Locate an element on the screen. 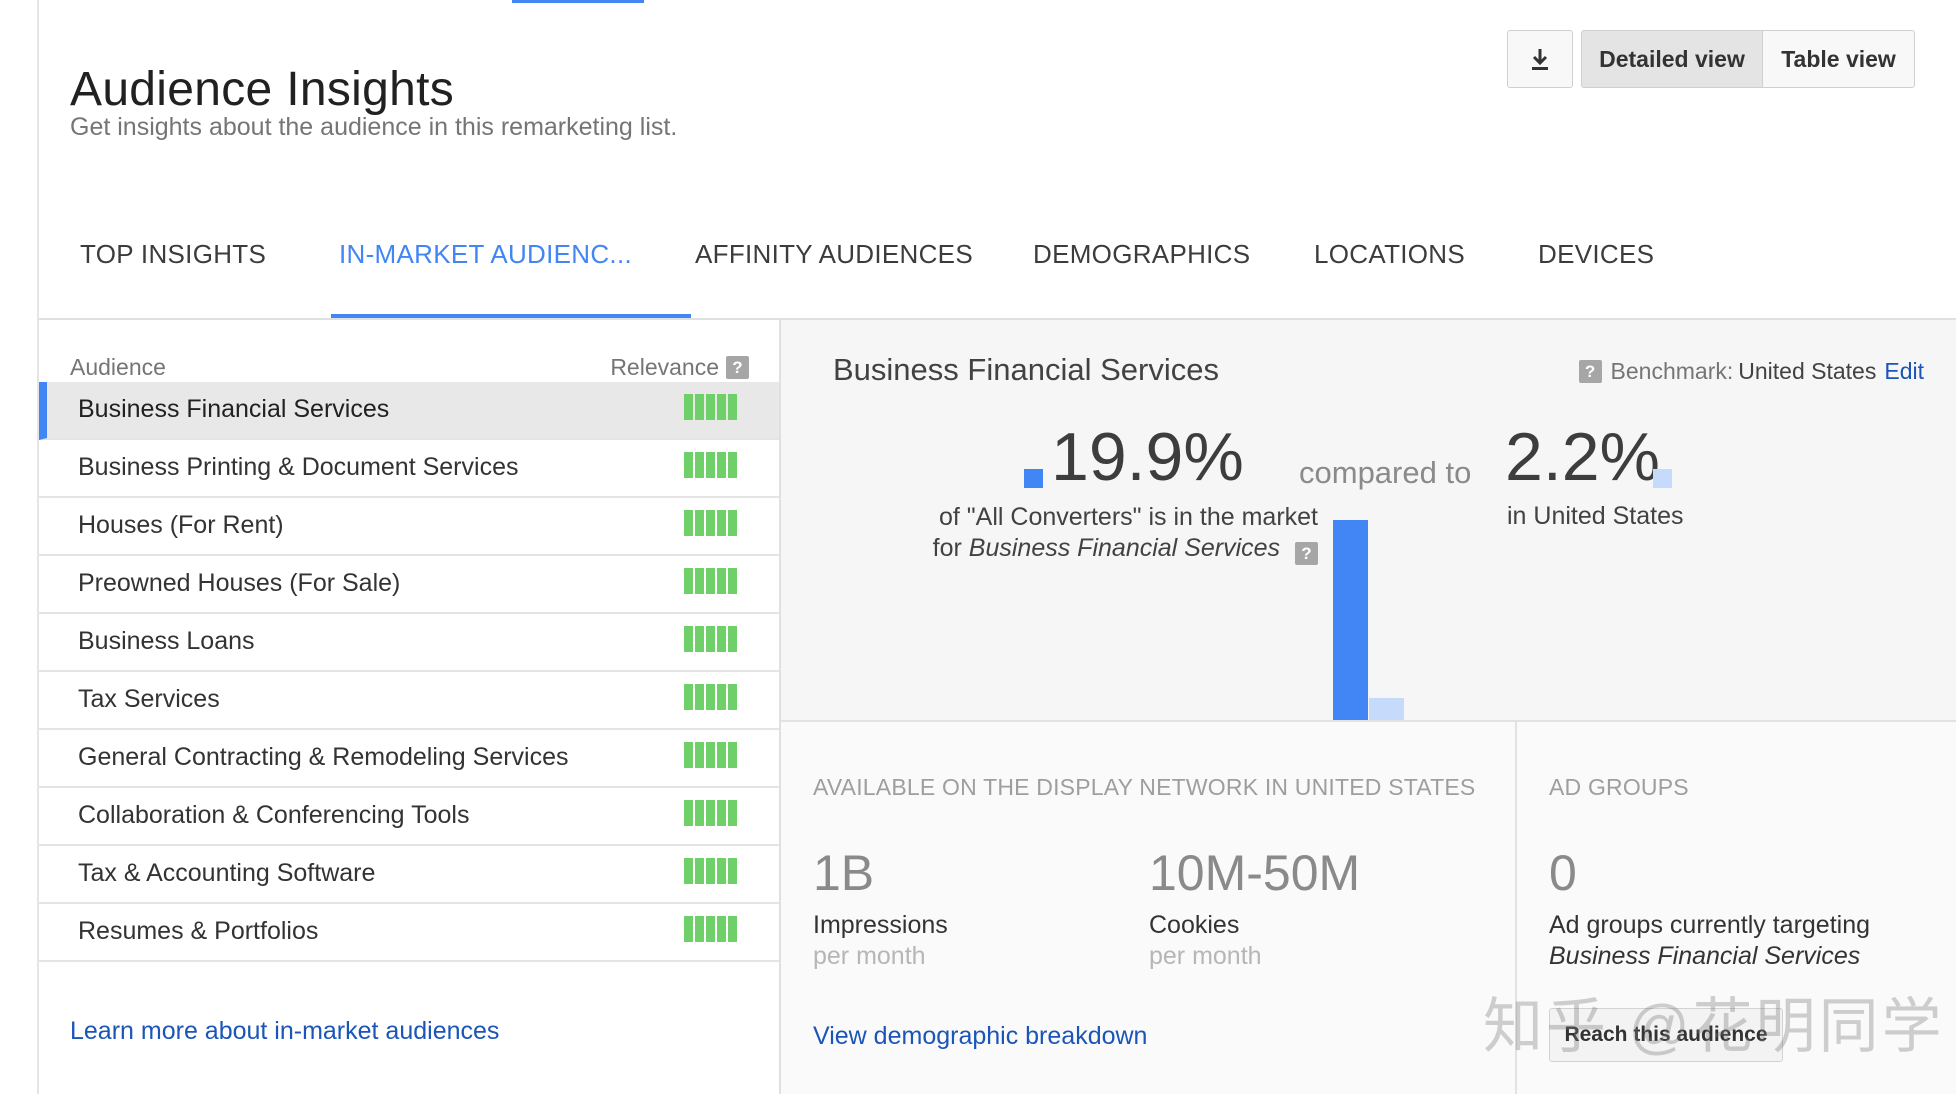 The width and height of the screenshot is (1956, 1094). active-tab-indicator is located at coordinates (511, 316).